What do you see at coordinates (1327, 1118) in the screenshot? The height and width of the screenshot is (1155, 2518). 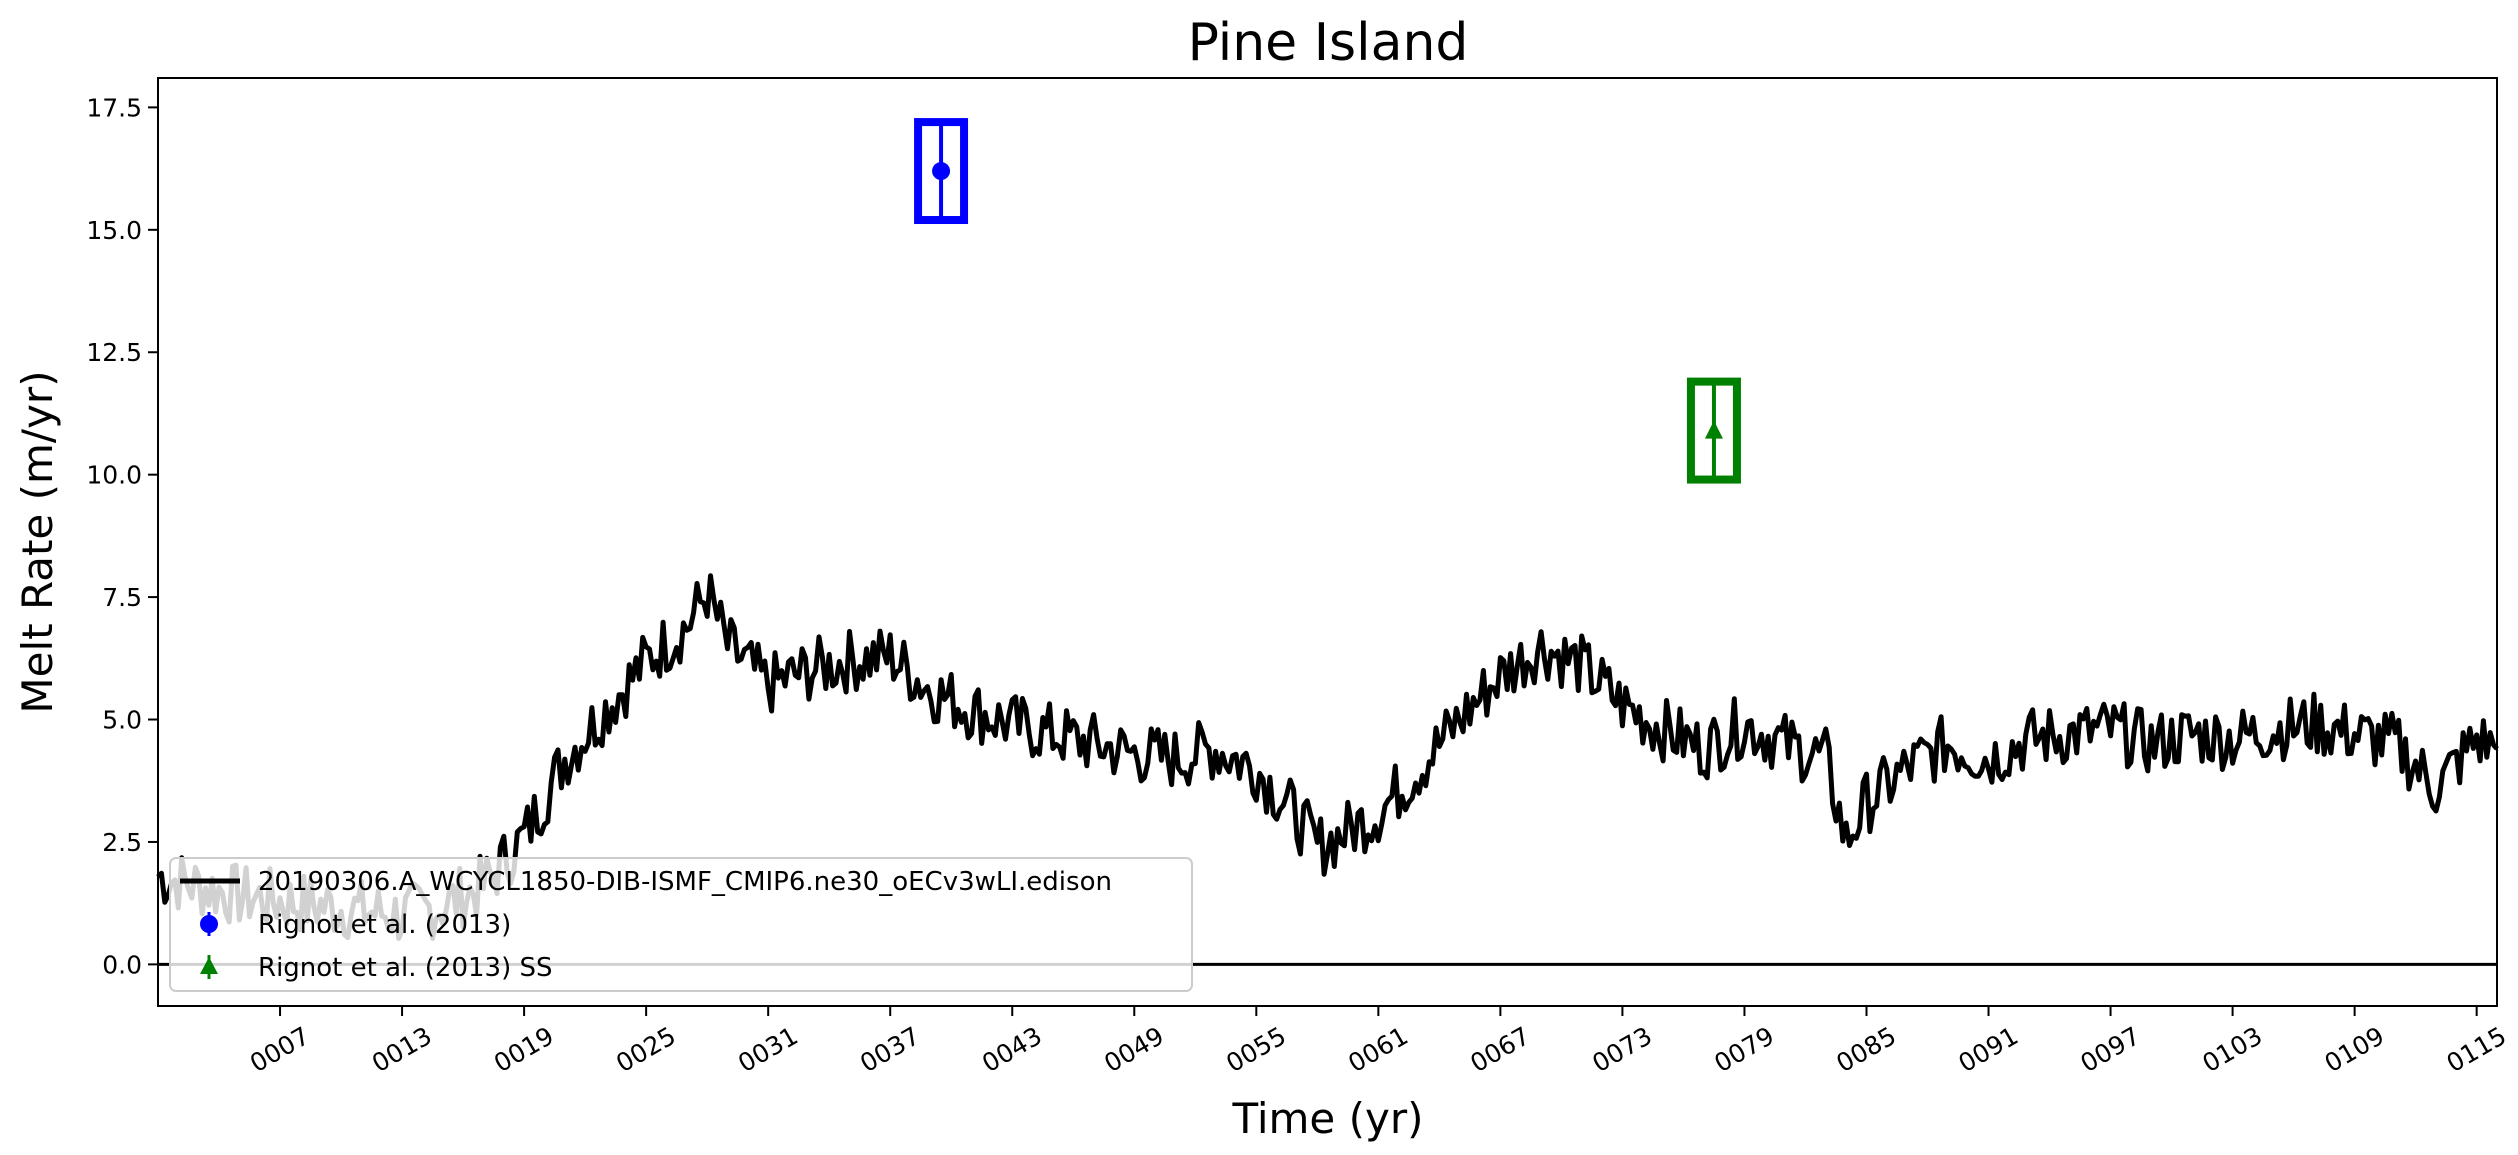 I see `x-axis-label: Time (yr)` at bounding box center [1327, 1118].